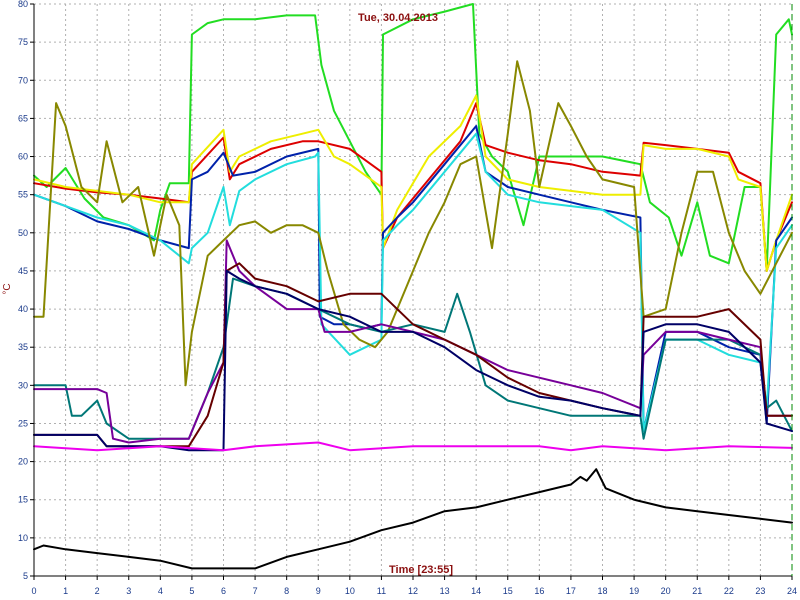  What do you see at coordinates (23, 309) in the screenshot?
I see `y-tick-label-40: 40` at bounding box center [23, 309].